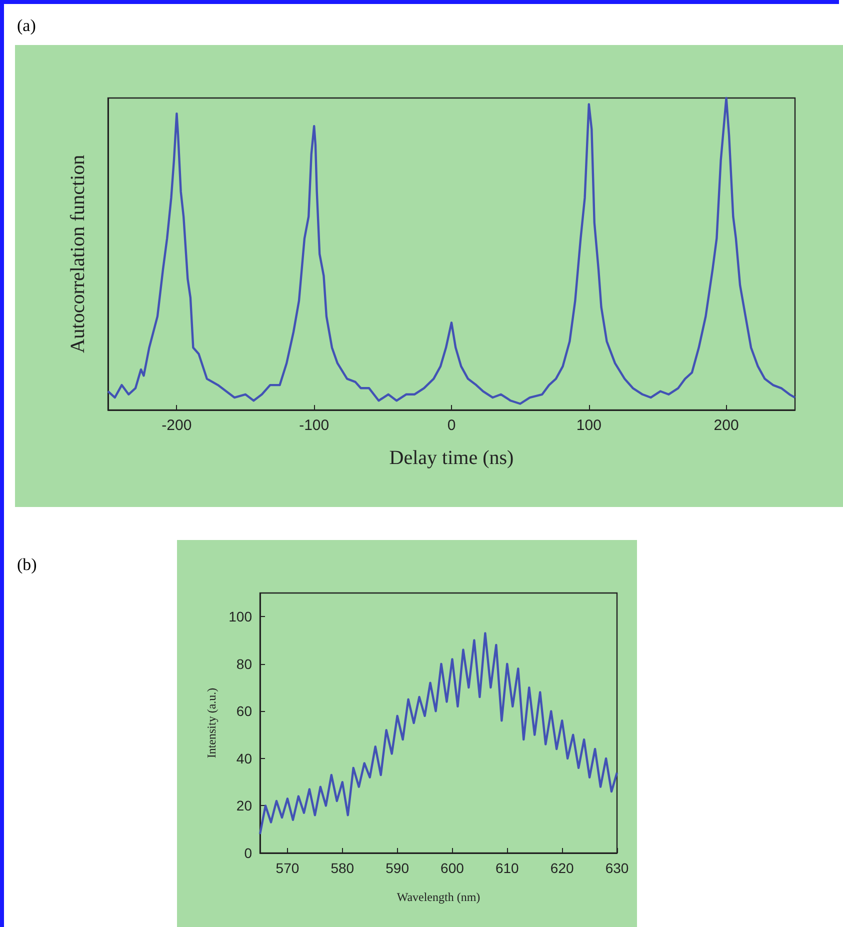 The height and width of the screenshot is (927, 843). What do you see at coordinates (244, 664) in the screenshot?
I see `y-tick-label: 80` at bounding box center [244, 664].